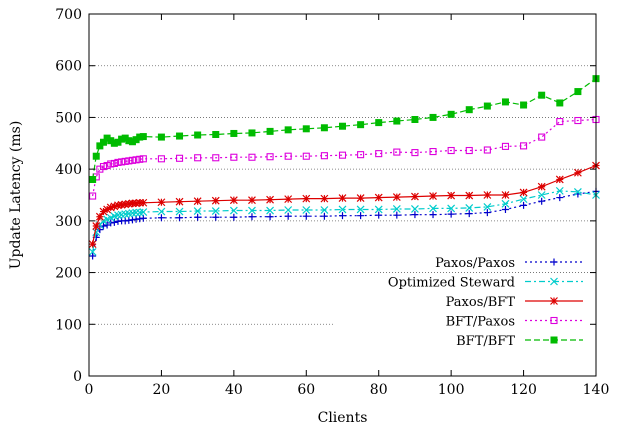 The image size is (619, 428). What do you see at coordinates (523, 390) in the screenshot?
I see `x-tick-label: 120` at bounding box center [523, 390].